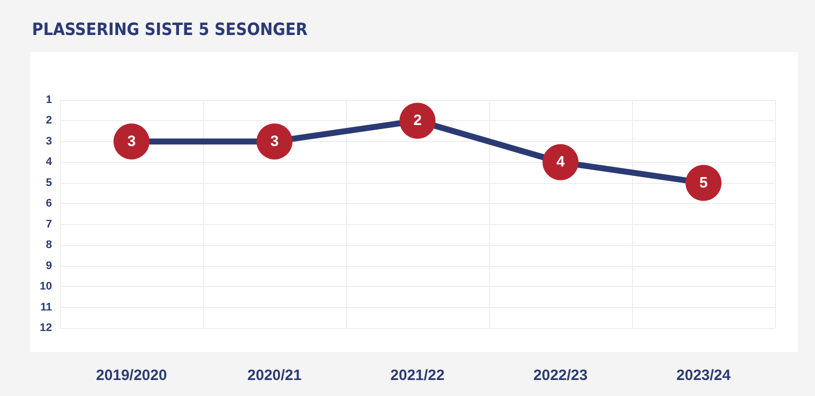 The height and width of the screenshot is (396, 815). What do you see at coordinates (46, 307) in the screenshot?
I see `y-tick-label: 11` at bounding box center [46, 307].